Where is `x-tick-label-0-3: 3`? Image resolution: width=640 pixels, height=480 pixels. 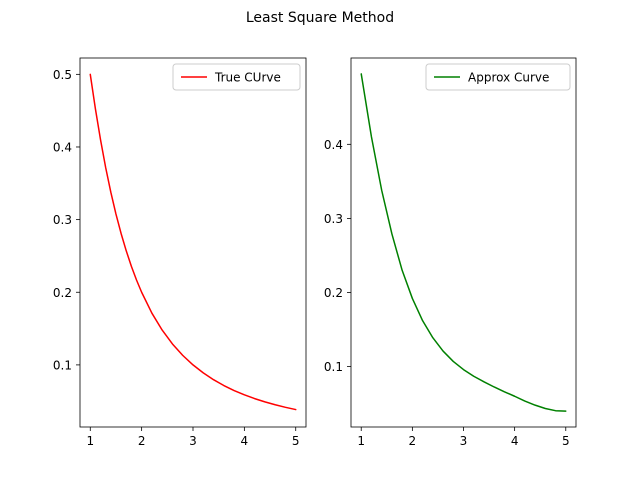
x-tick-label-0-3: 3 is located at coordinates (193, 441).